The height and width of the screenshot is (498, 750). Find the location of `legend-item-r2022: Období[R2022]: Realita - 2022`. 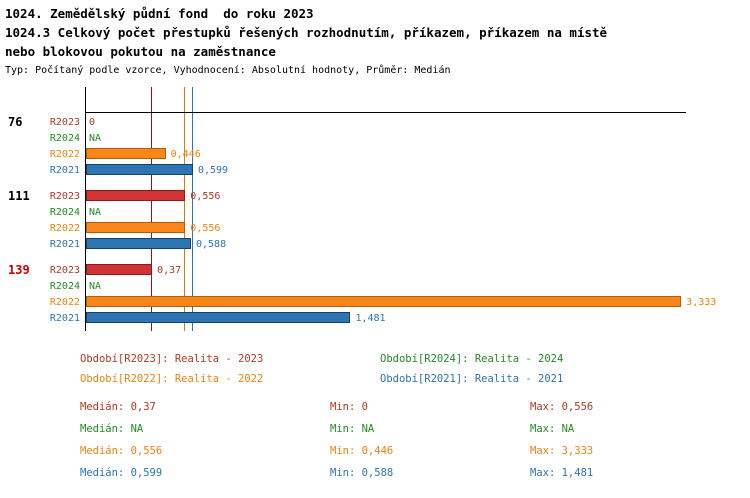

legend-item-r2022: Období[R2022]: Realita - 2022 is located at coordinates (172, 379).